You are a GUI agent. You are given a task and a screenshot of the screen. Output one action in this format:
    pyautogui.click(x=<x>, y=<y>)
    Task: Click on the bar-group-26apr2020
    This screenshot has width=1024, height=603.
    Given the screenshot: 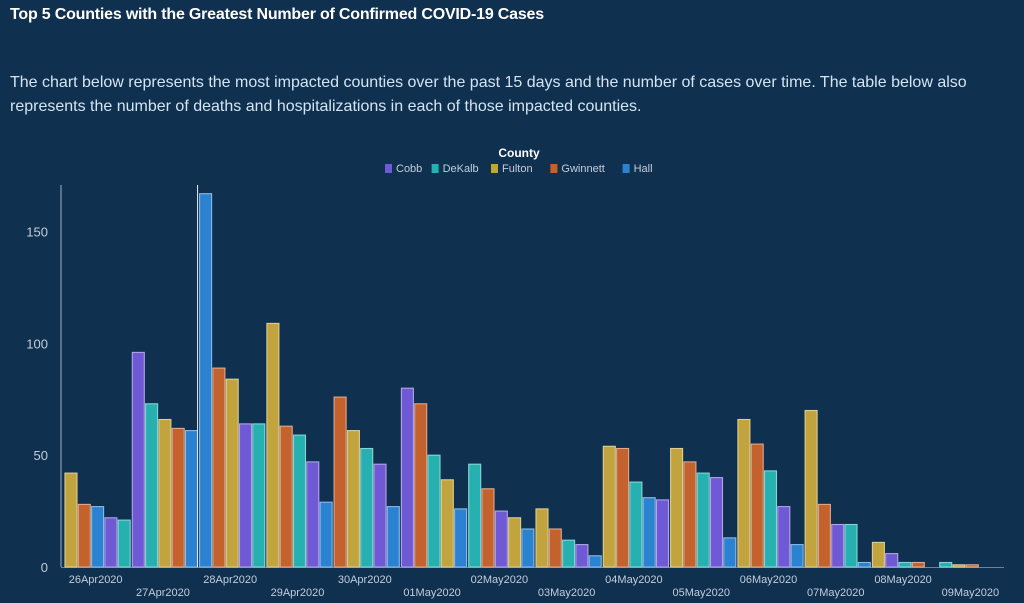 What is the action you would take?
    pyautogui.click(x=97, y=520)
    